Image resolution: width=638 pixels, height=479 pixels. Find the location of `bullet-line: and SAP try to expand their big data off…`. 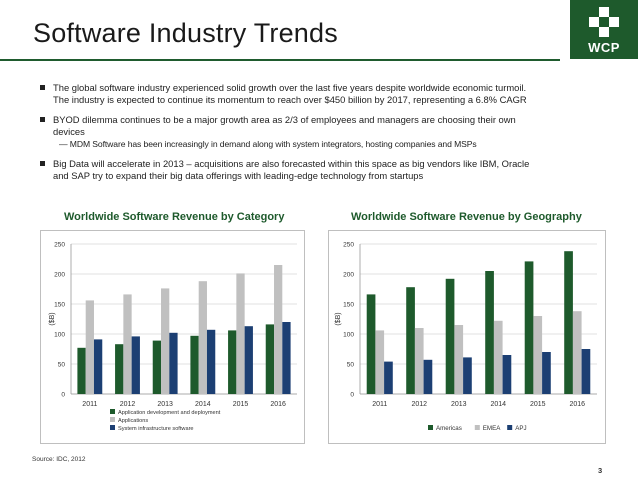

bullet-line: and SAP try to expand their big data off… is located at coordinates (238, 175).